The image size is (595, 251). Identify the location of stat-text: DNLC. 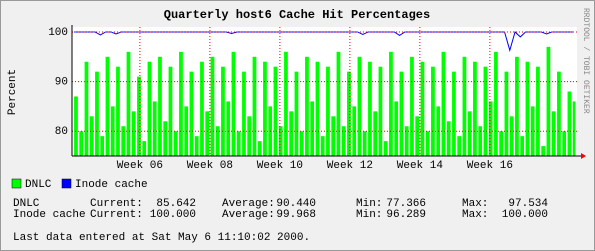
(26, 204).